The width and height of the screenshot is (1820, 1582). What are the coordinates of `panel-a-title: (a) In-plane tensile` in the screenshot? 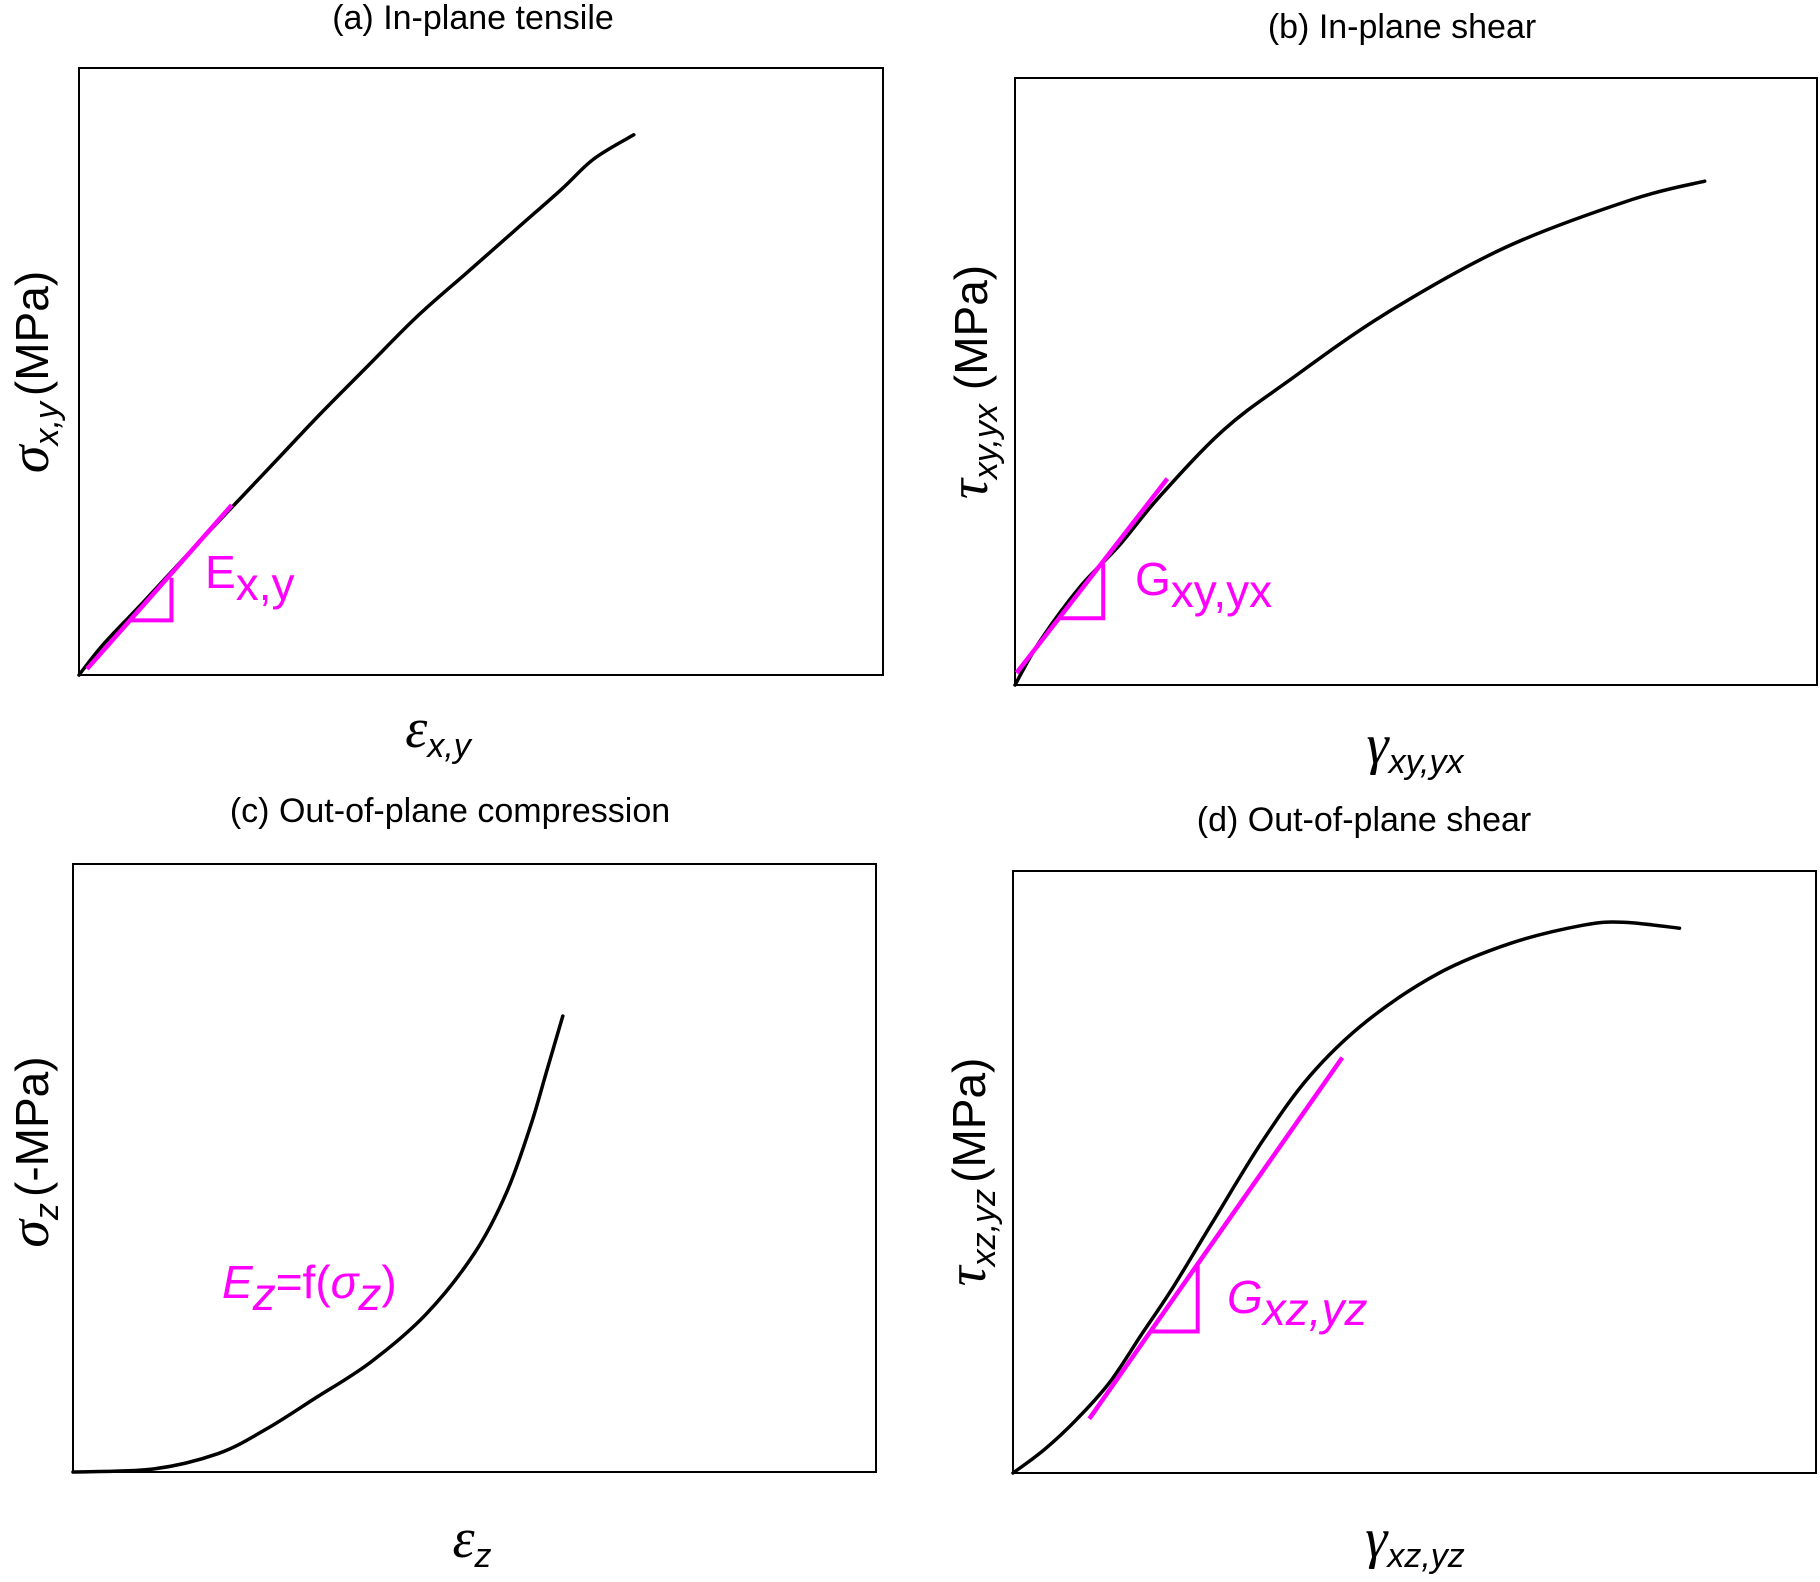 It's located at (473, 18).